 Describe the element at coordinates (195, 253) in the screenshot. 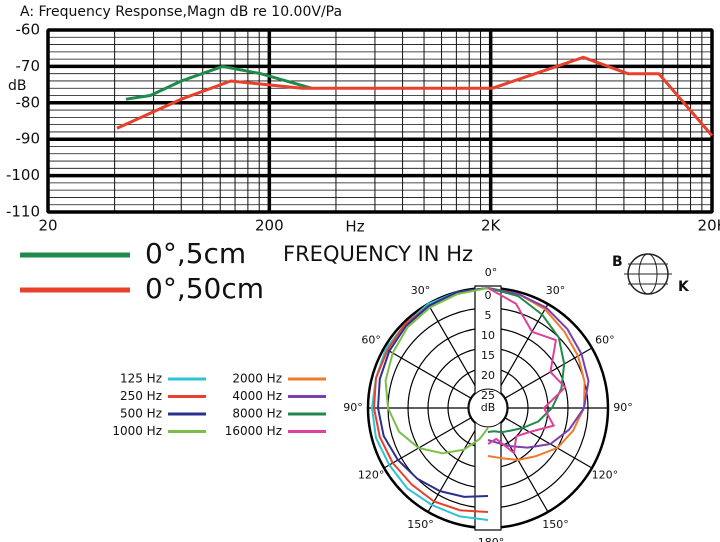

I see `legend-label: 0°,5cm` at that location.